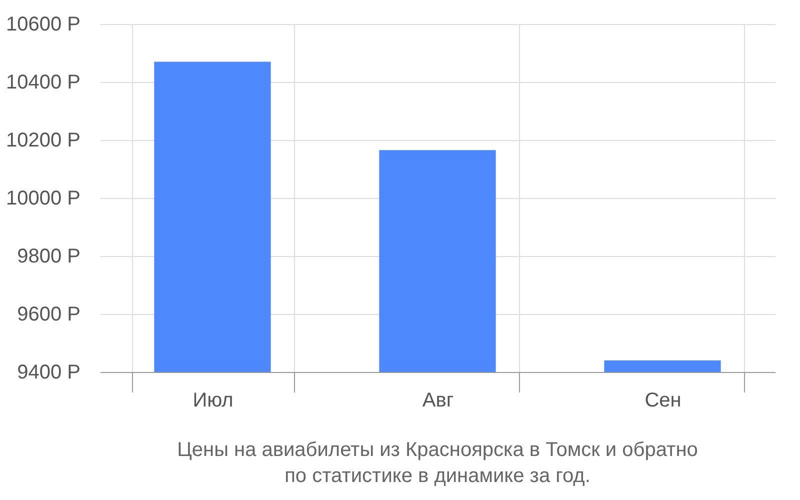 This screenshot has height=500, width=800. What do you see at coordinates (43, 141) in the screenshot?
I see `y-tick-label: 10200 Р` at bounding box center [43, 141].